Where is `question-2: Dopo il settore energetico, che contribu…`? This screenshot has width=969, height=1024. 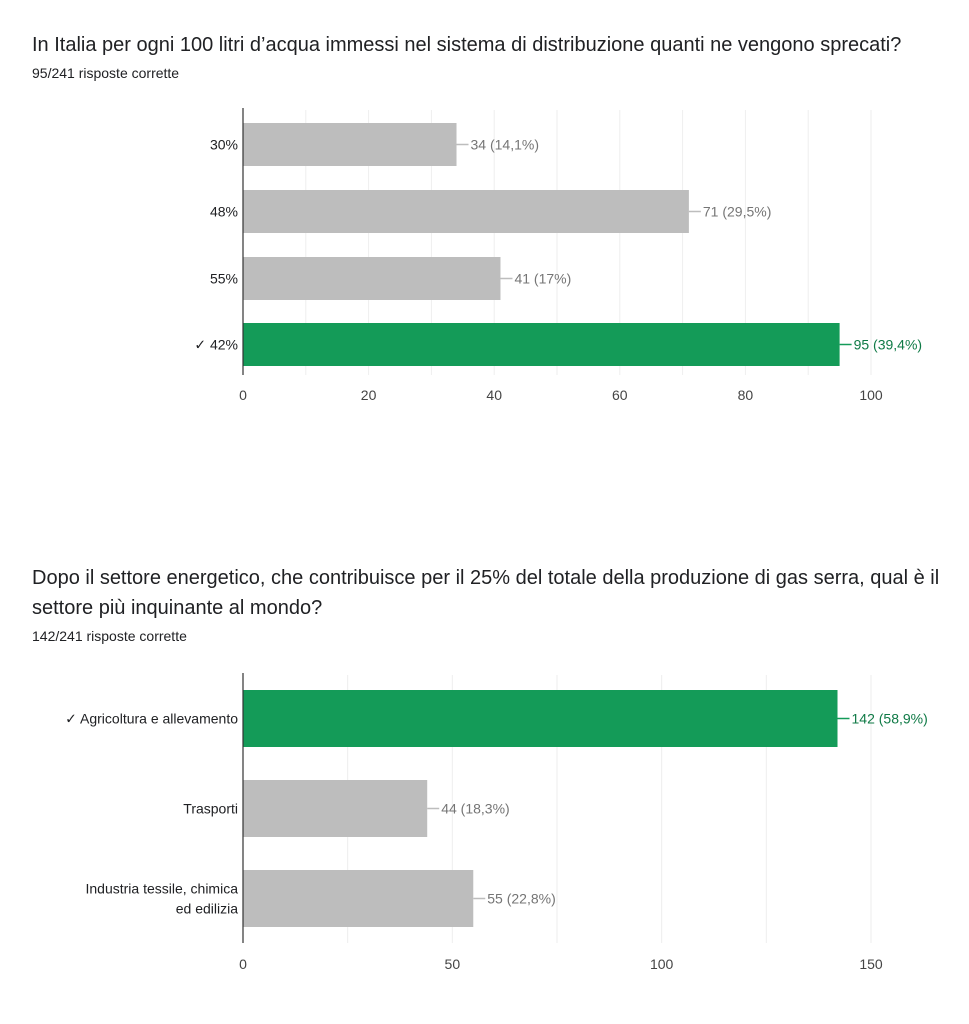 question-2: Dopo il settore energetico, che contribu… is located at coordinates (489, 604).